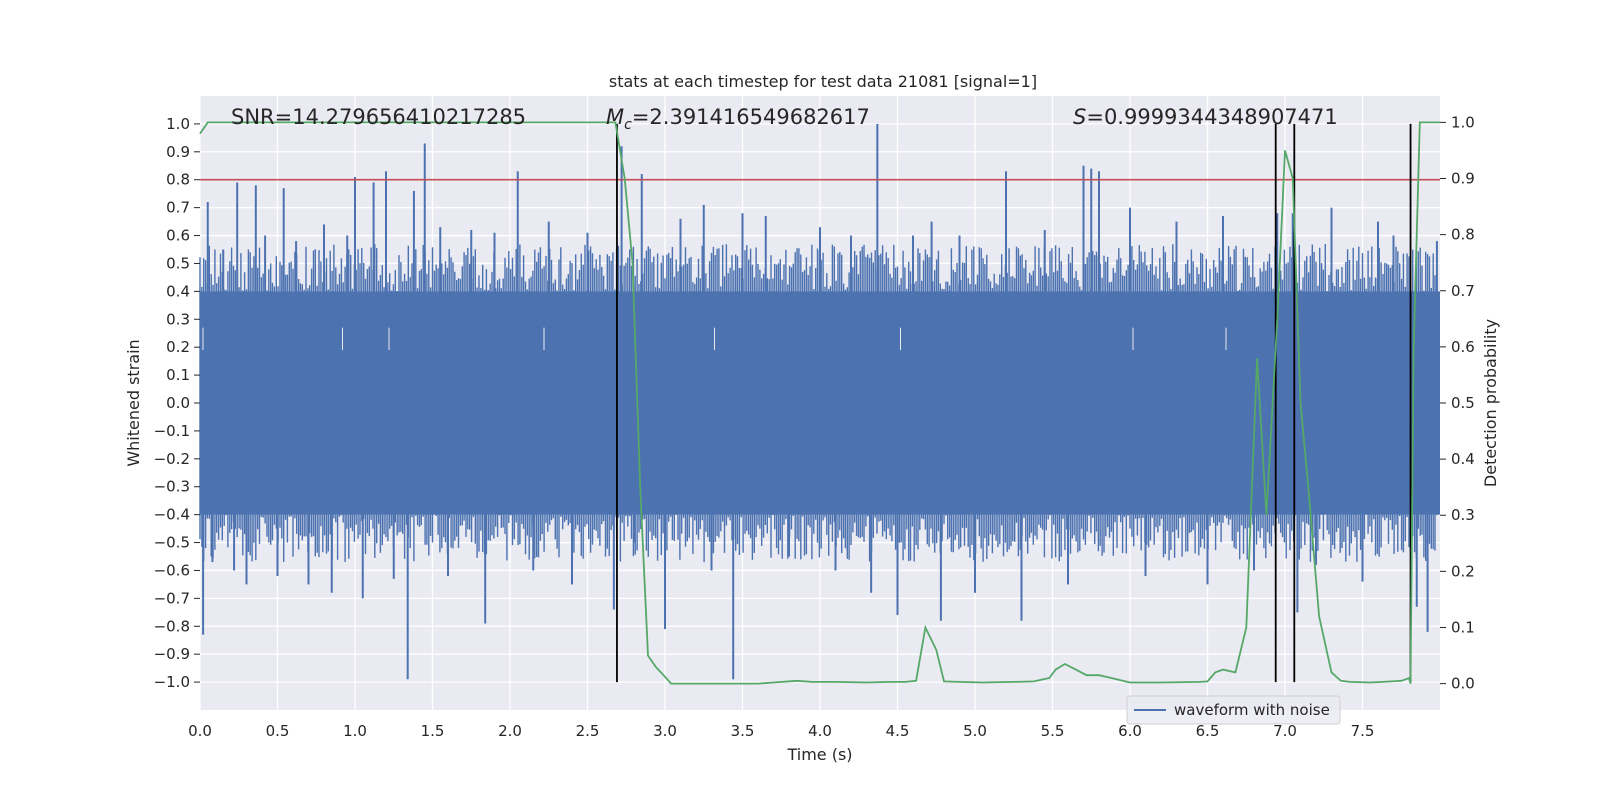  I want to click on s-symbol: S, so click(1079, 117).